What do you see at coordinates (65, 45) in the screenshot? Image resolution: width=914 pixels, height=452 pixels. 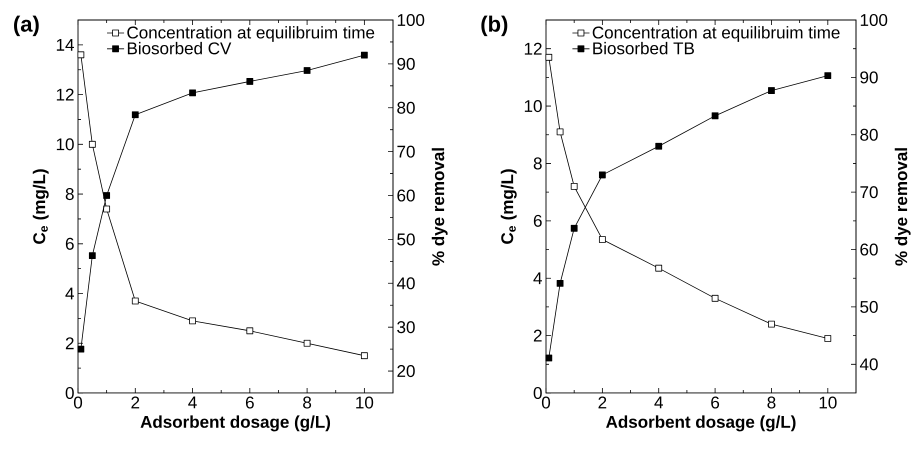 I see `y-tick-label: 14` at bounding box center [65, 45].